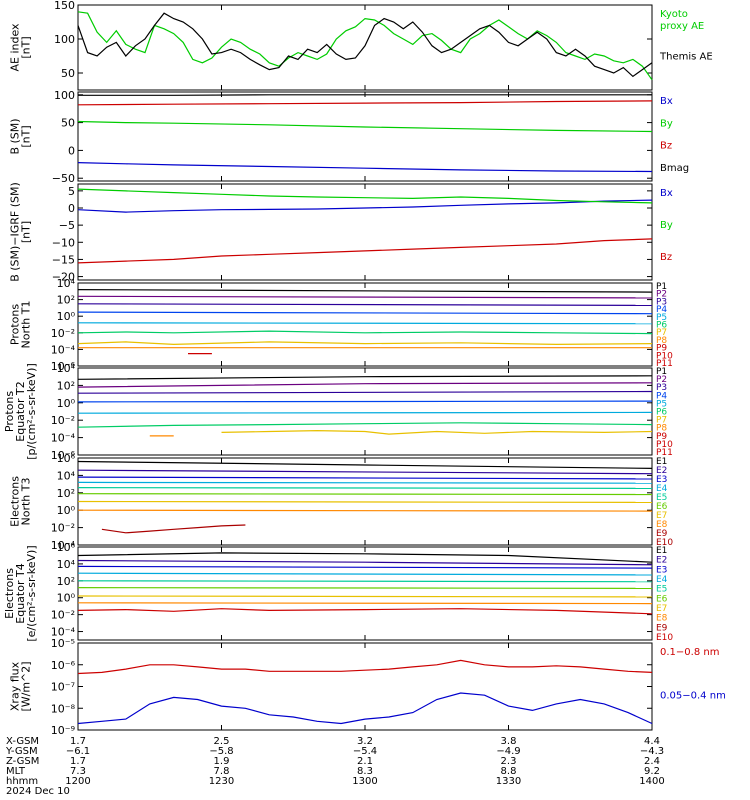 The image size is (750, 800). What do you see at coordinates (67, 225) in the screenshot?
I see `y-tick-label: −5` at bounding box center [67, 225].